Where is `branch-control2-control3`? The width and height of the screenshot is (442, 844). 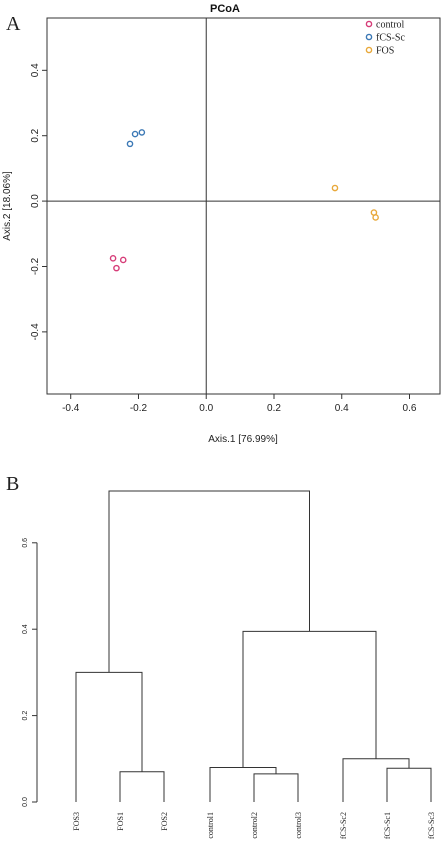 branch-control2-control3 is located at coordinates (276, 787).